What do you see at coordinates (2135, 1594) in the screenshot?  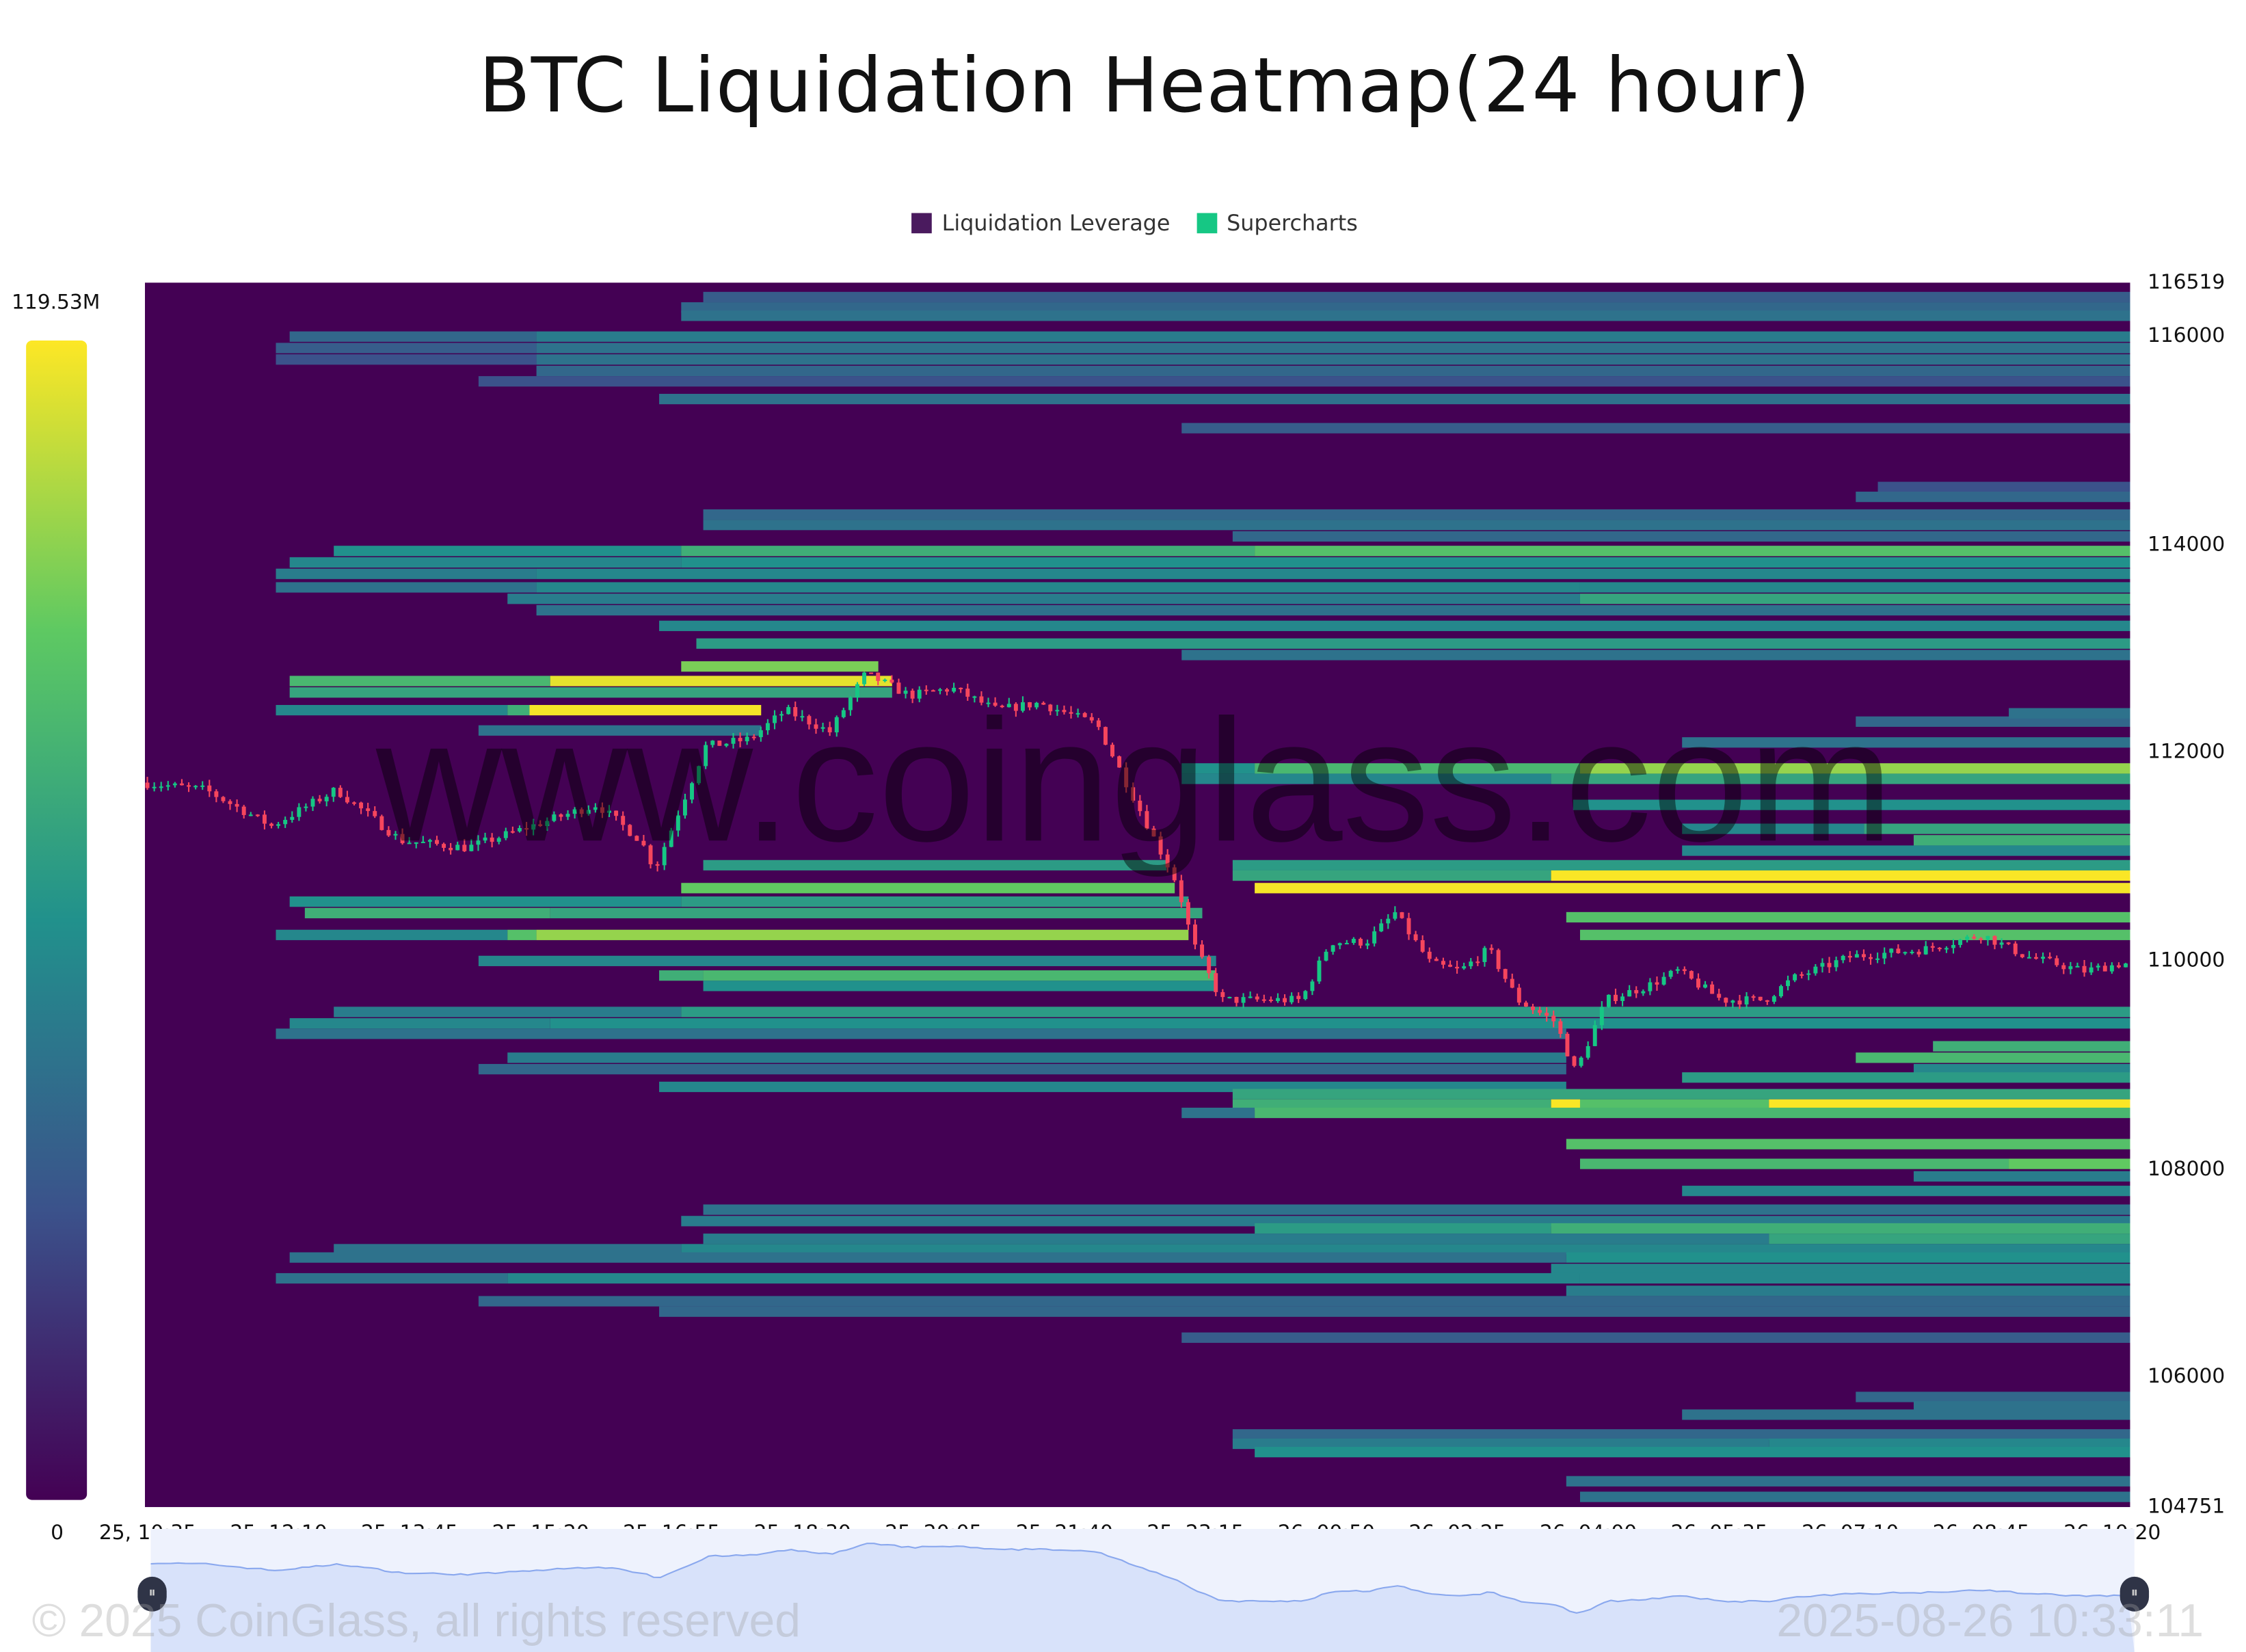 I see `navigator-right-handle: ⏸` at bounding box center [2135, 1594].